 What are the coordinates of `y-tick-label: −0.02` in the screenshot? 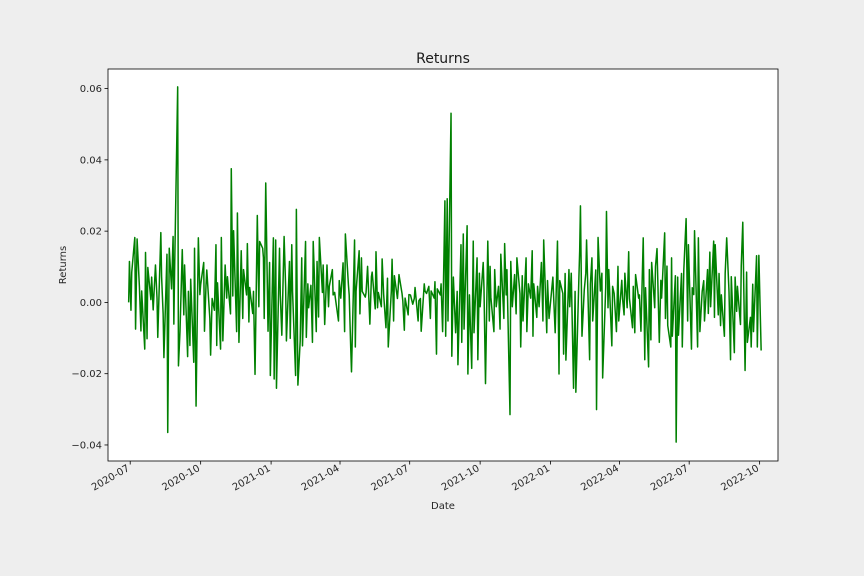 It's located at (86, 374).